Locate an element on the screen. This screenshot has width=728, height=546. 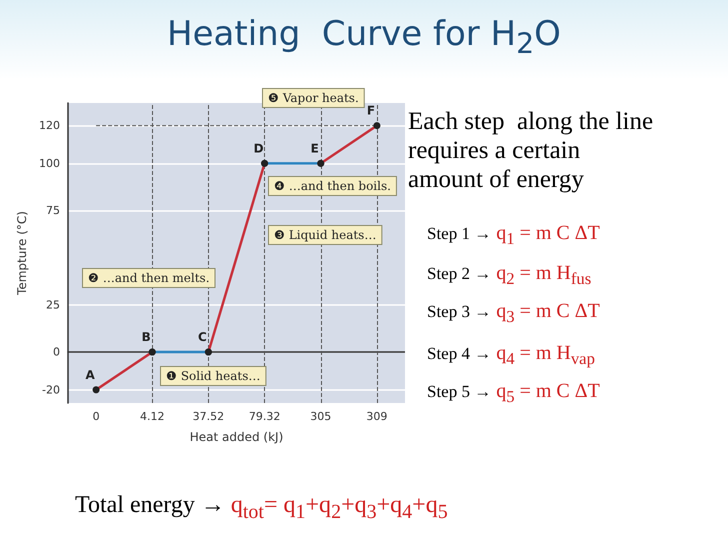
y-tick-label: 0 is located at coordinates (56, 352).